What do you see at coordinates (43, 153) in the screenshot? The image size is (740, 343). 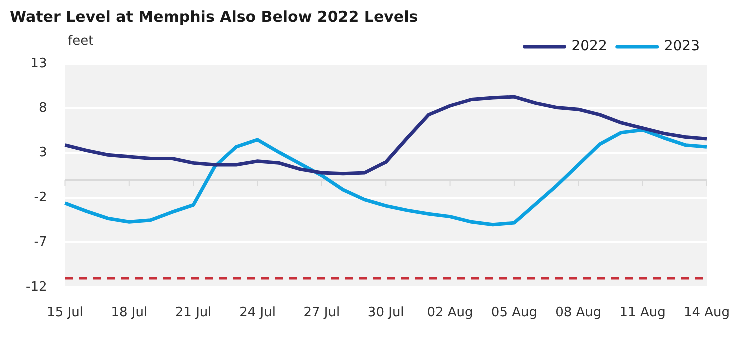 I see `y-tick-label: 3` at bounding box center [43, 153].